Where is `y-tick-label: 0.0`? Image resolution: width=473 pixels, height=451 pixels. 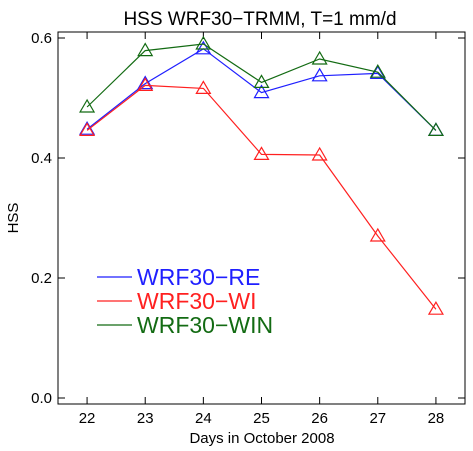 y-tick-label: 0.0 is located at coordinates (41, 398).